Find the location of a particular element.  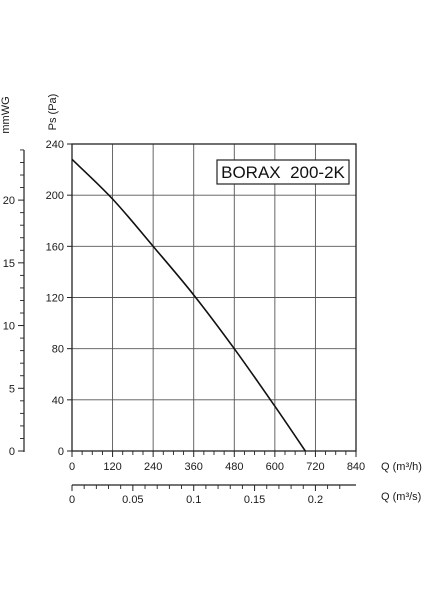

x-tick-label: 480 is located at coordinates (234, 467).